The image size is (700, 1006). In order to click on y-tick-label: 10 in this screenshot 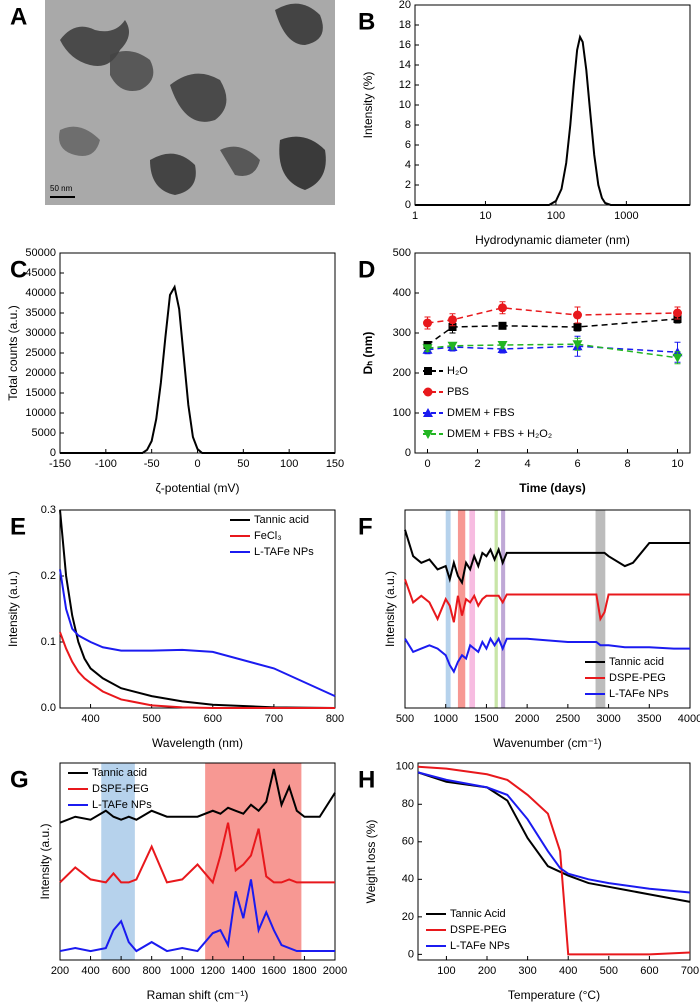, I will do `click(405, 105)`.